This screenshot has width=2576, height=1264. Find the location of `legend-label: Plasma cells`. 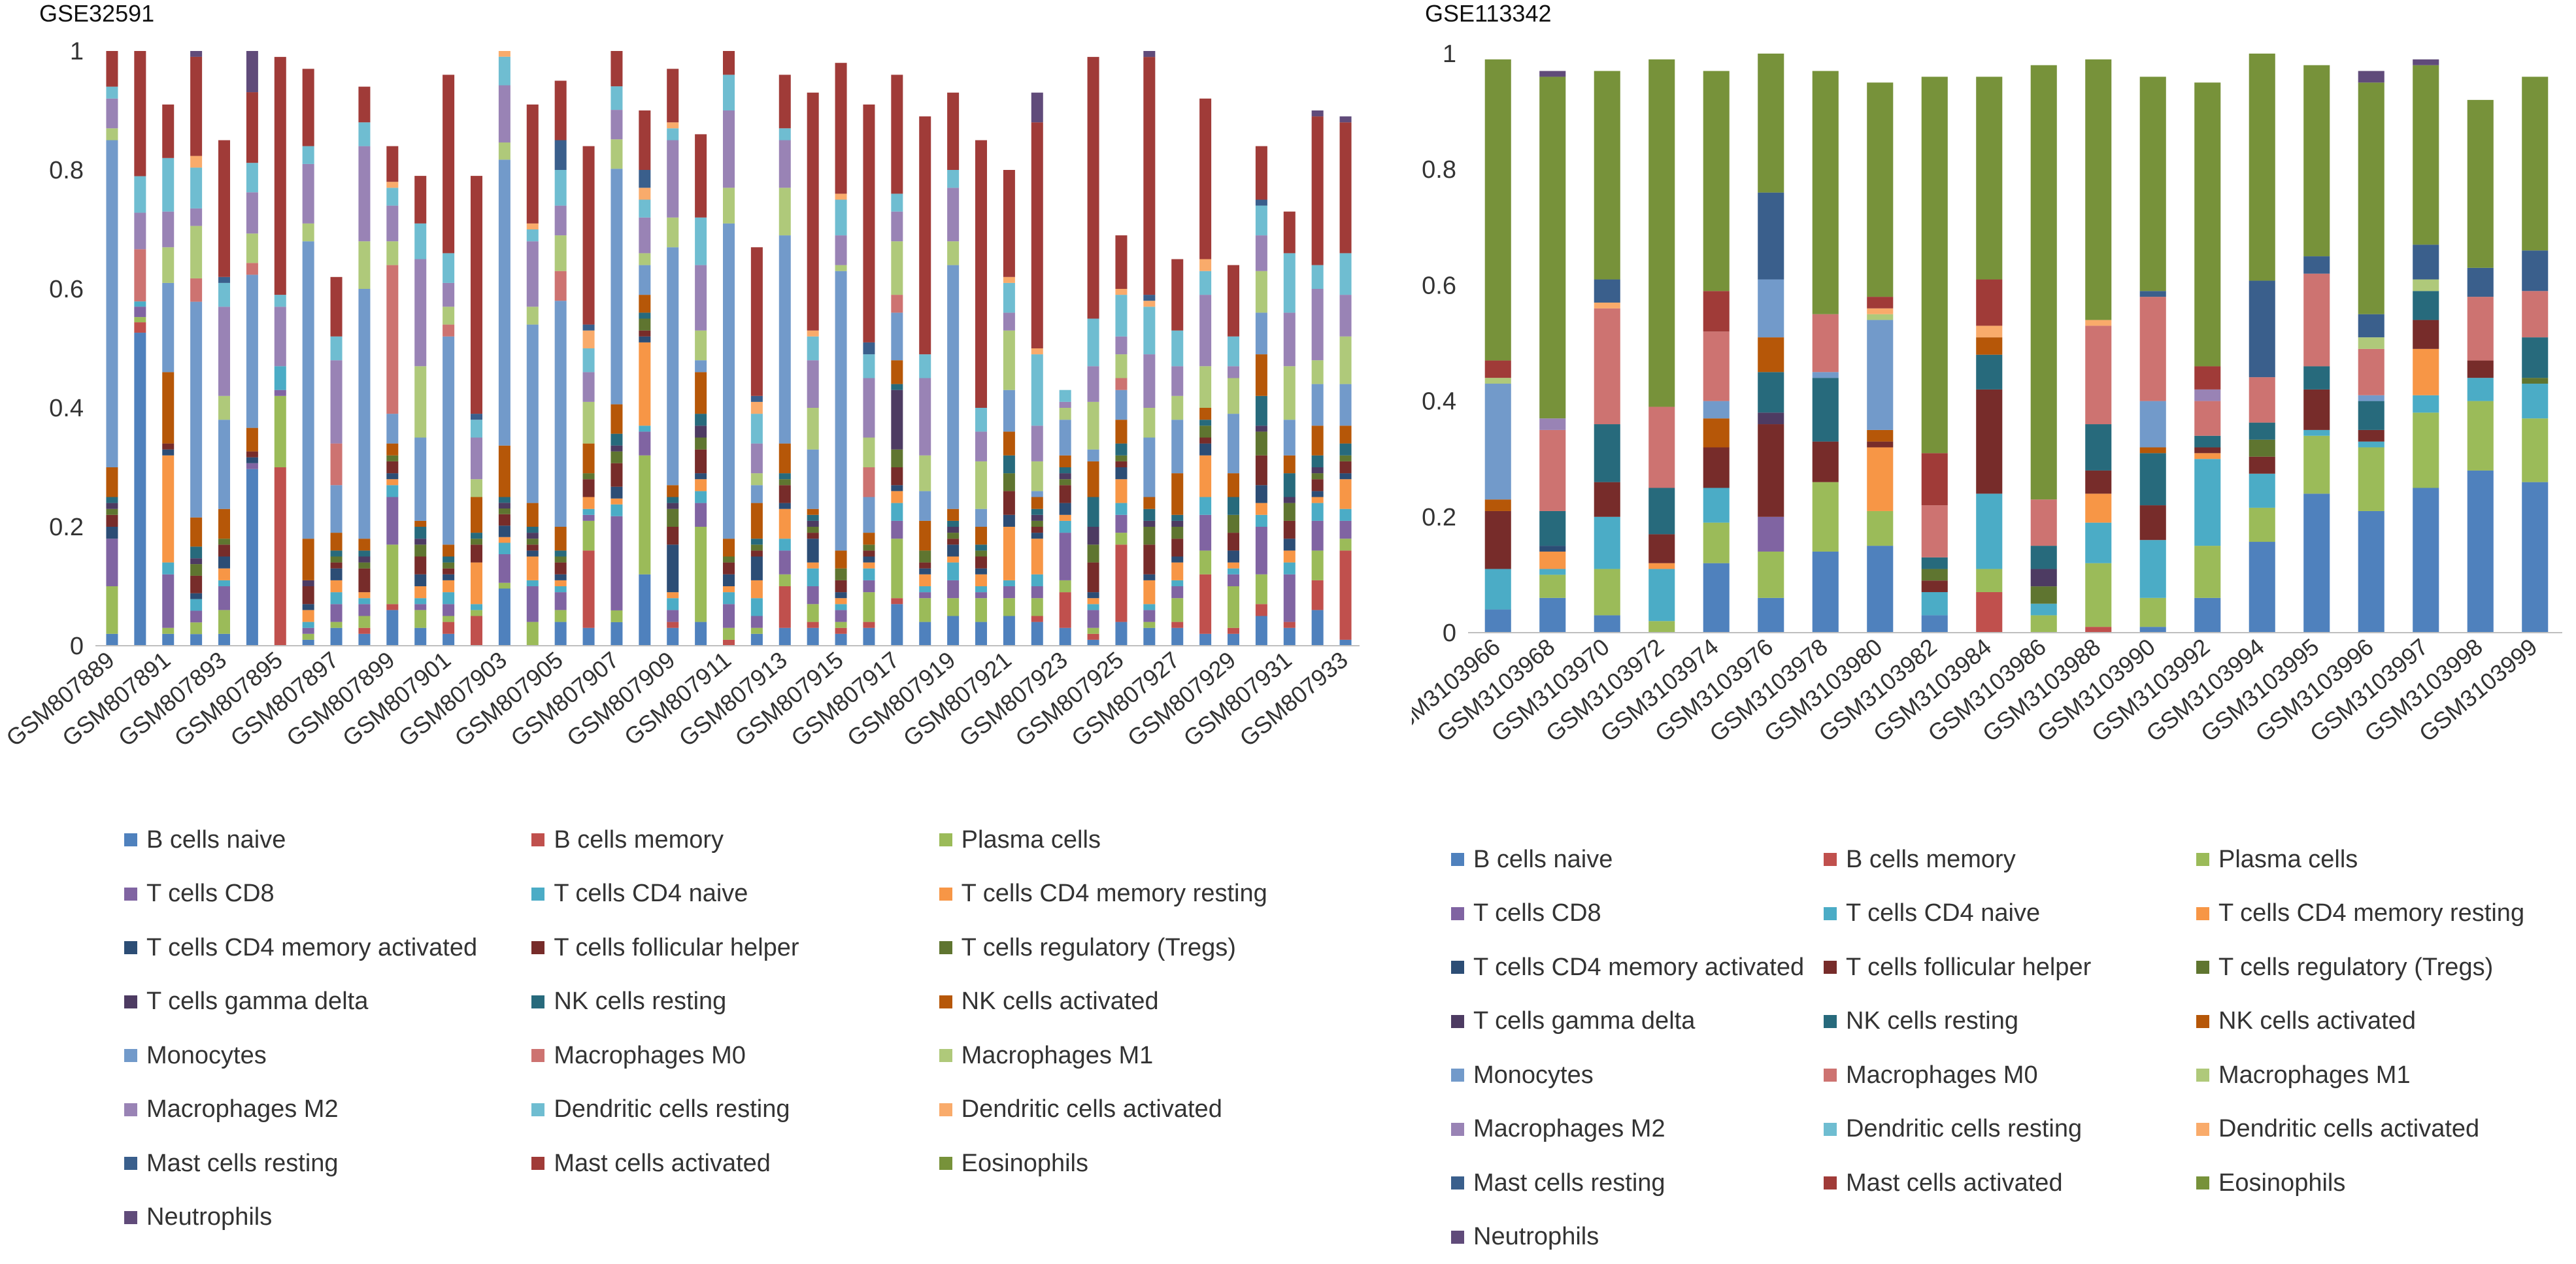

legend-label: Plasma cells is located at coordinates (1032, 840).